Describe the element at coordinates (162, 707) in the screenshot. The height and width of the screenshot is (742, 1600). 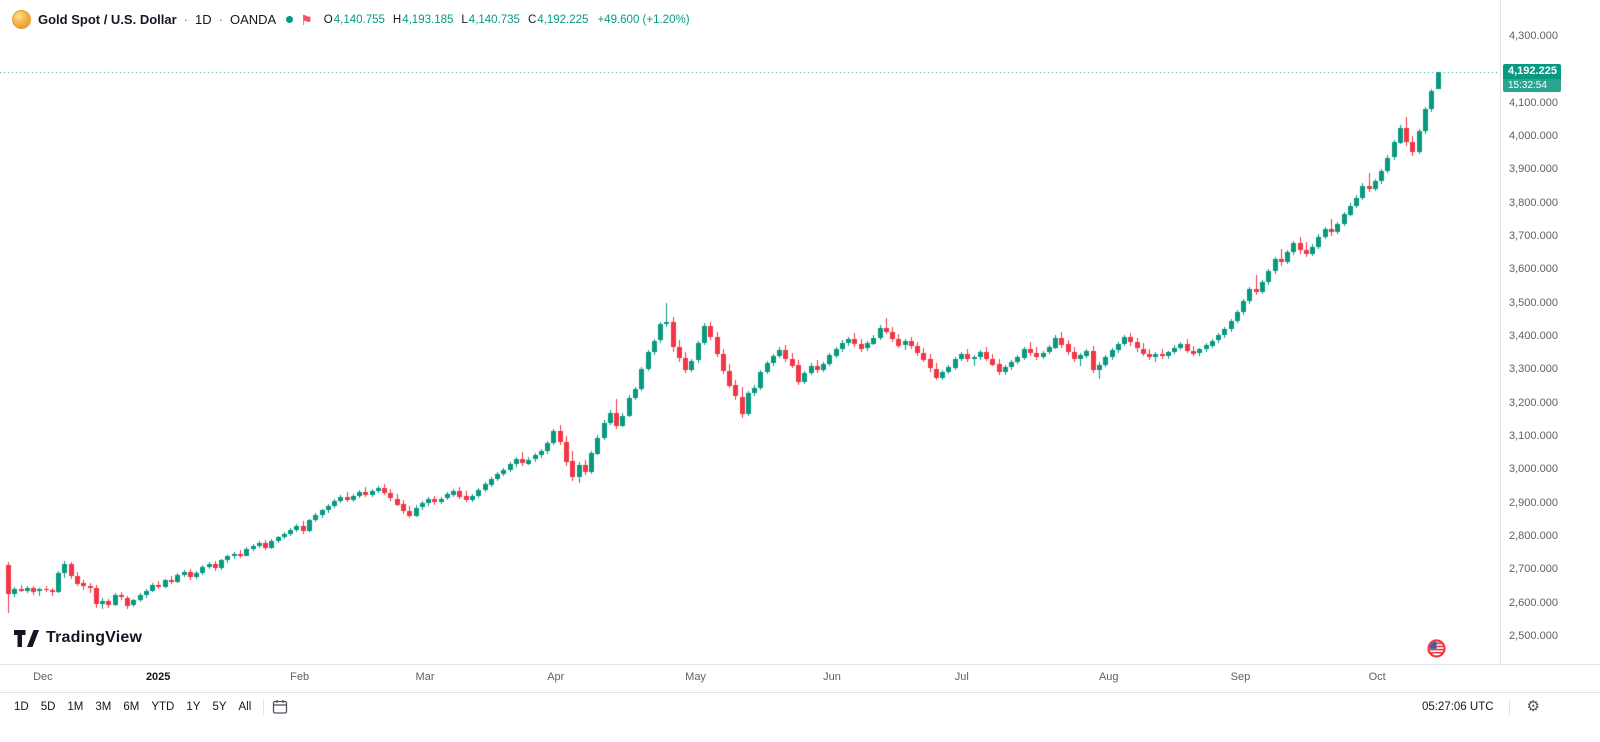
I see `range-button-ytd: YTD` at that location.